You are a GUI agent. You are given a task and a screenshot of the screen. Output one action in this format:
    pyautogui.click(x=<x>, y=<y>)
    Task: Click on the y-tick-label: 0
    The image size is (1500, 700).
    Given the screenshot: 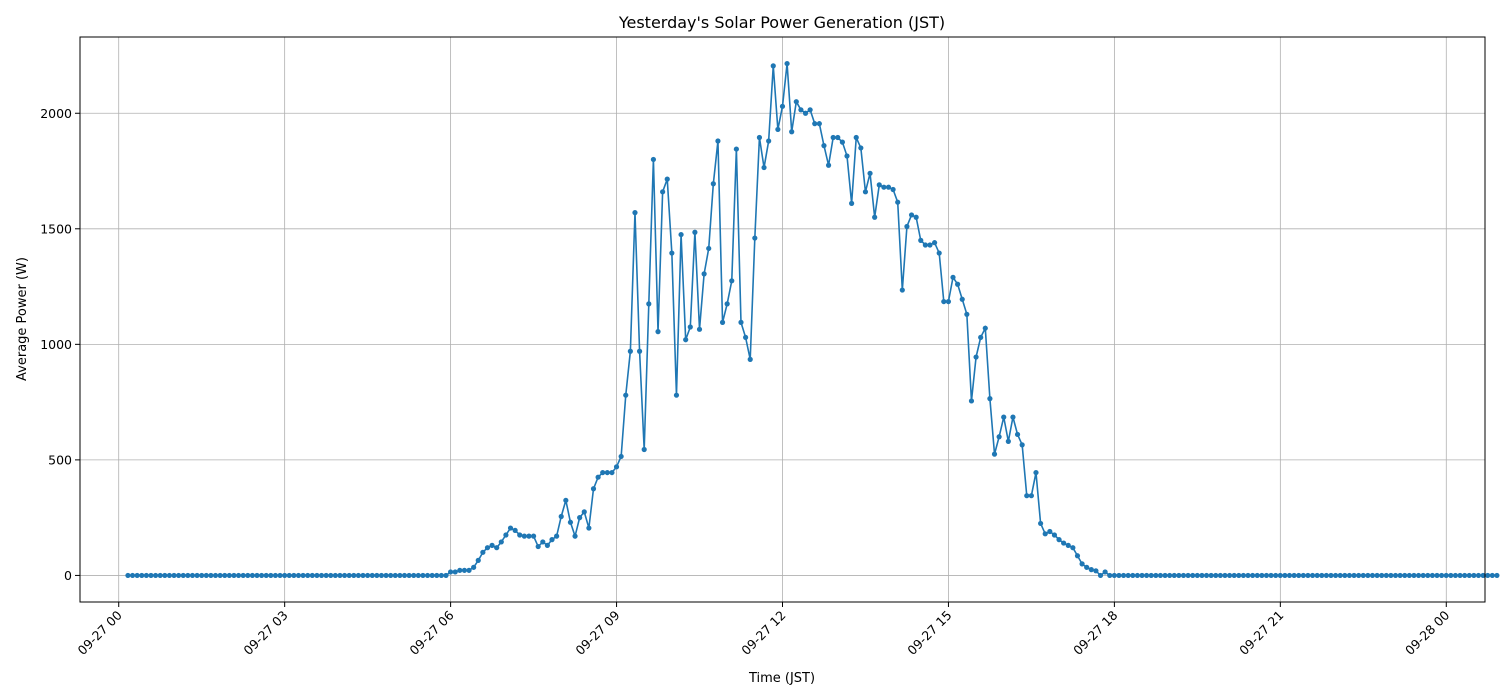 What is the action you would take?
    pyautogui.click(x=68, y=575)
    